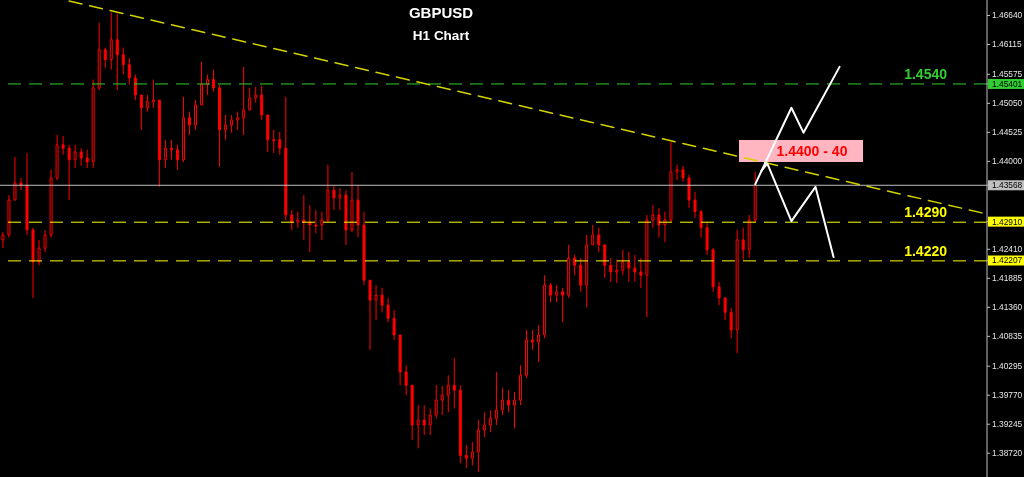 Image resolution: width=1024 pixels, height=477 pixels. What do you see at coordinates (1007, 395) in the screenshot?
I see `y-tick-label: 1.39770` at bounding box center [1007, 395].